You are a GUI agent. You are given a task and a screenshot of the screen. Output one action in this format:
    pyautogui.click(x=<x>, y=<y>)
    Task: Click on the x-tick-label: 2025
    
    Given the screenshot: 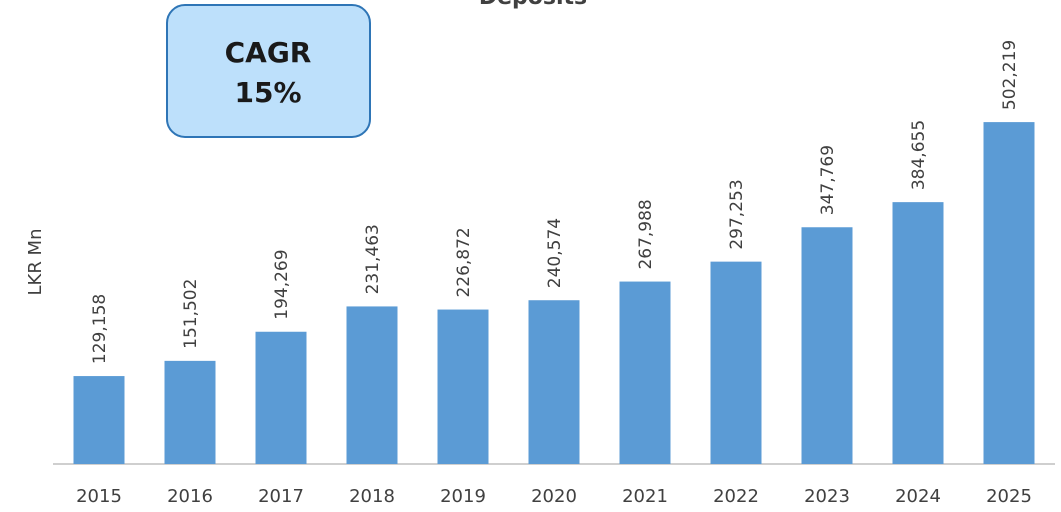 What is the action you would take?
    pyautogui.click(x=1009, y=496)
    